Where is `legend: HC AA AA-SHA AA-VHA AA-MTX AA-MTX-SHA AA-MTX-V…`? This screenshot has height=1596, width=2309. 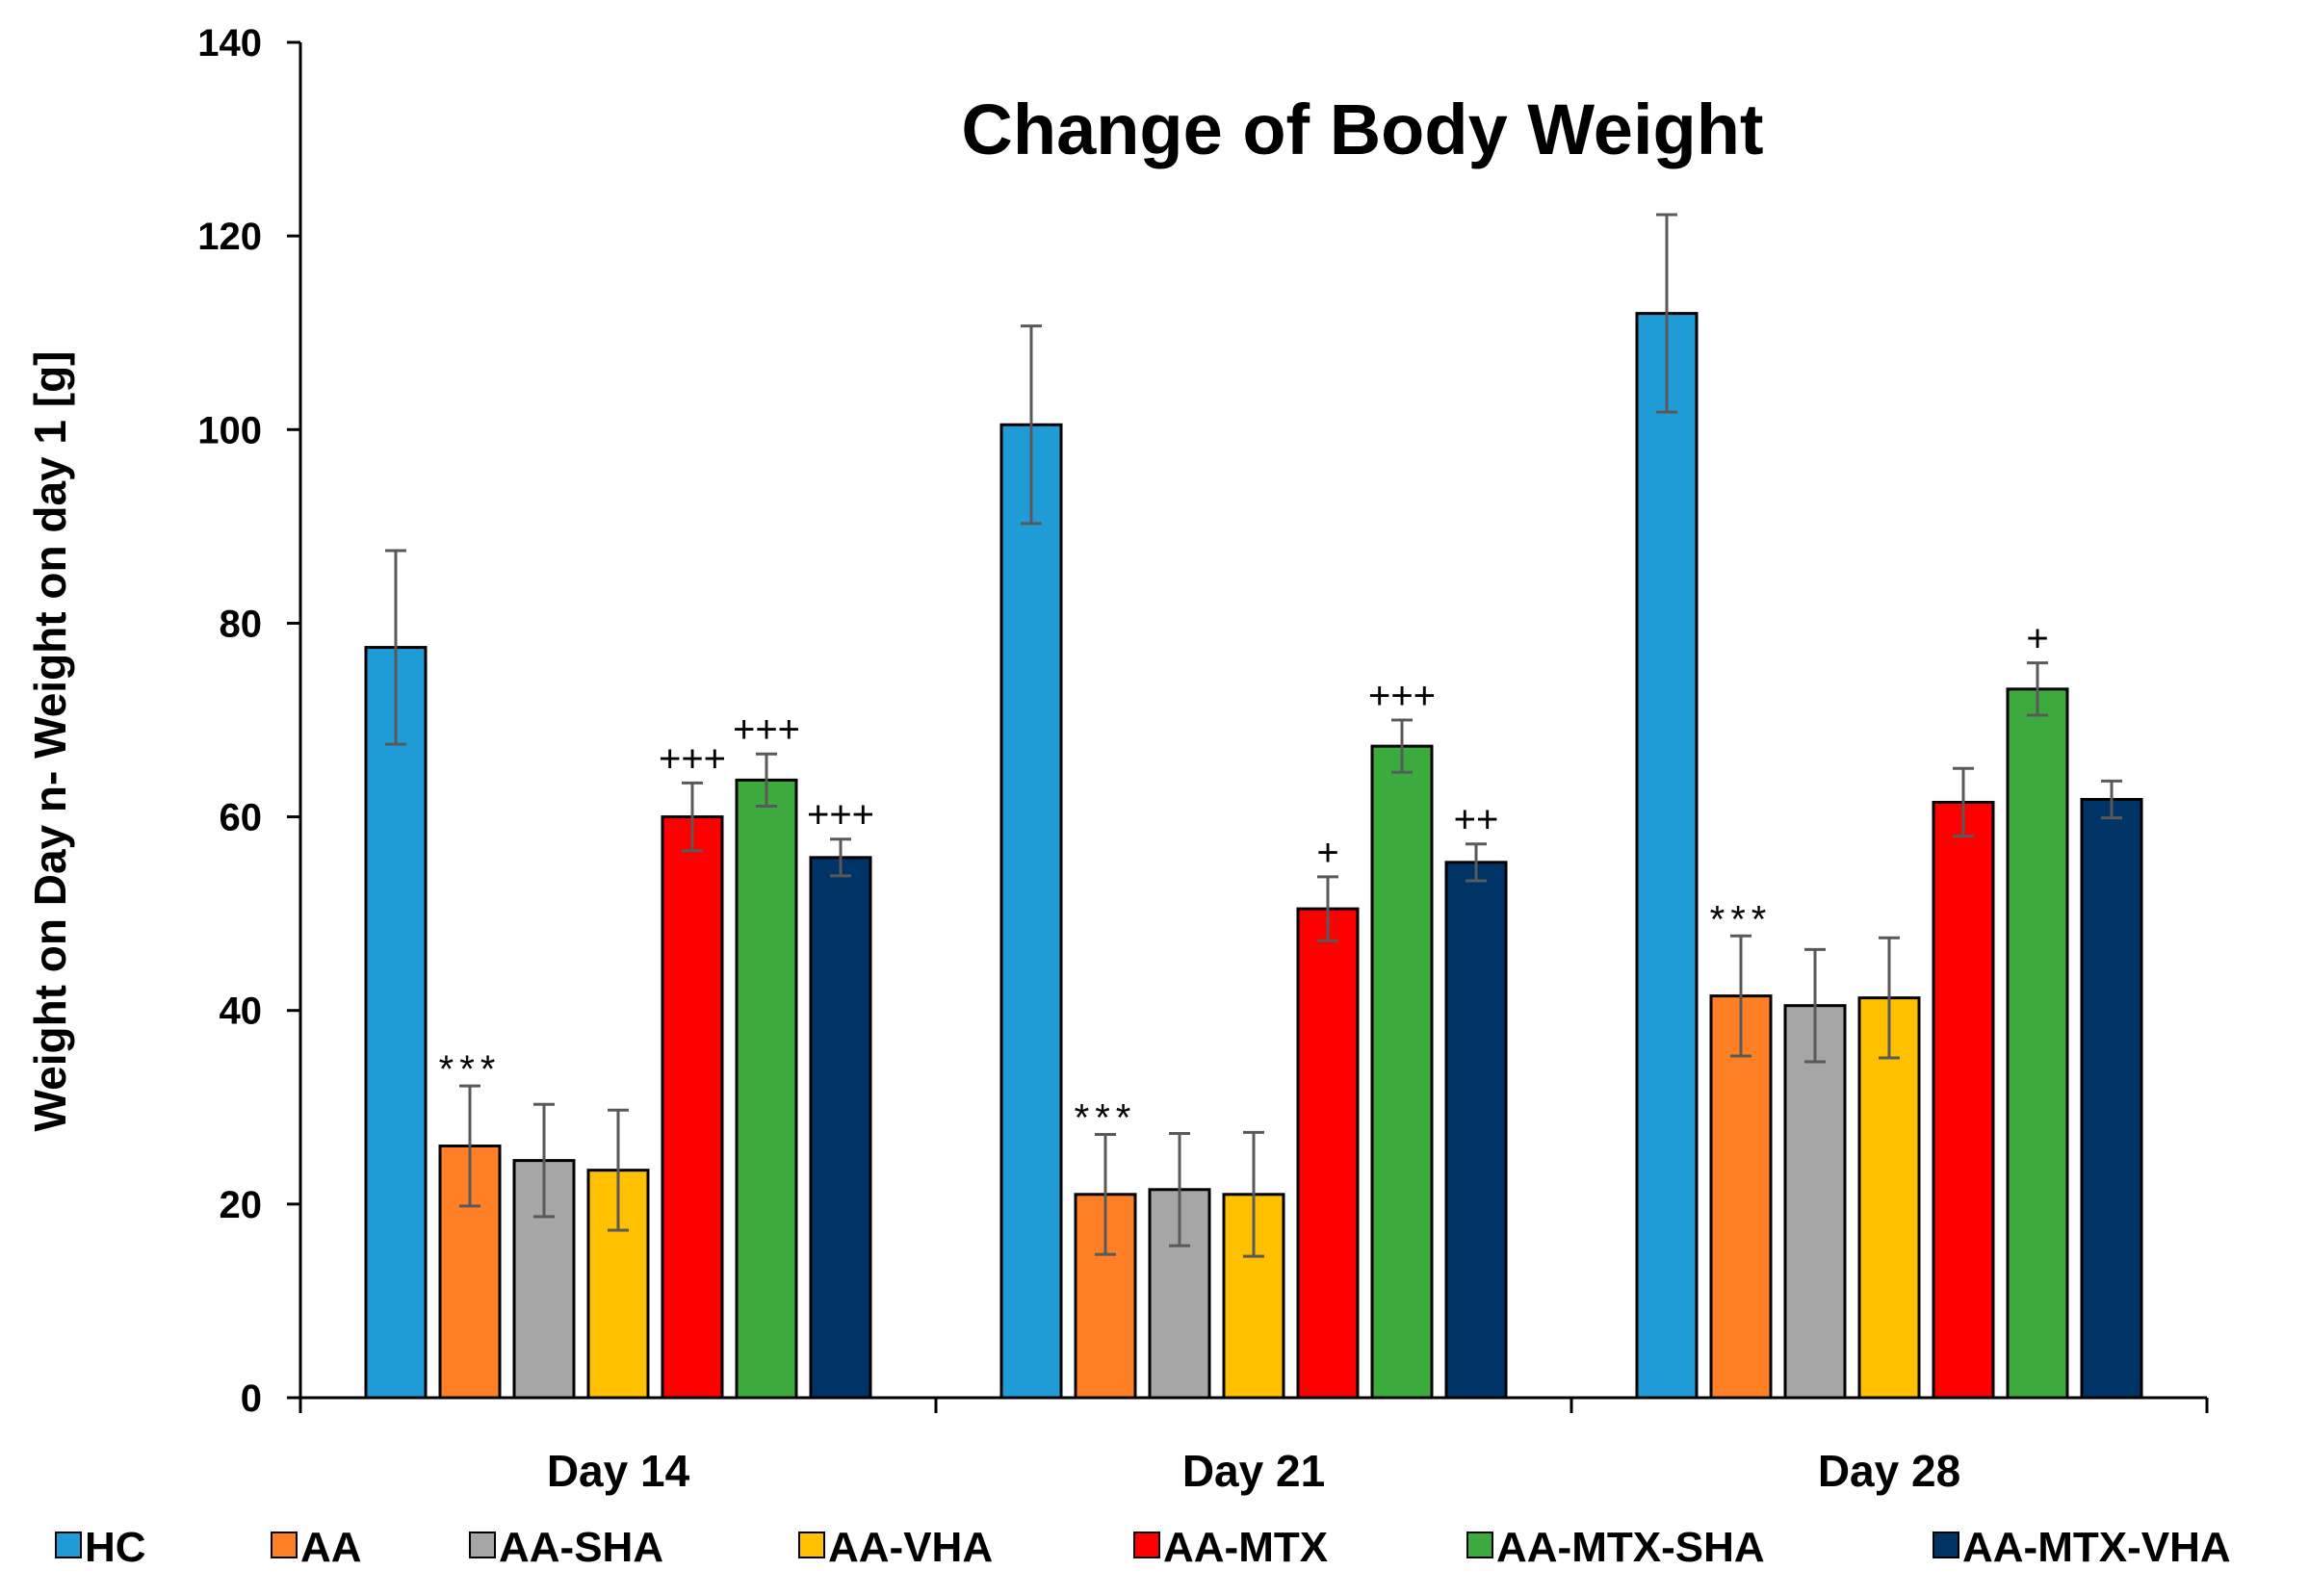
legend: HC AA AA-SHA AA-VHA AA-MTX AA-MTX-SHA AA-MTX-V… is located at coordinates (1143, 1548).